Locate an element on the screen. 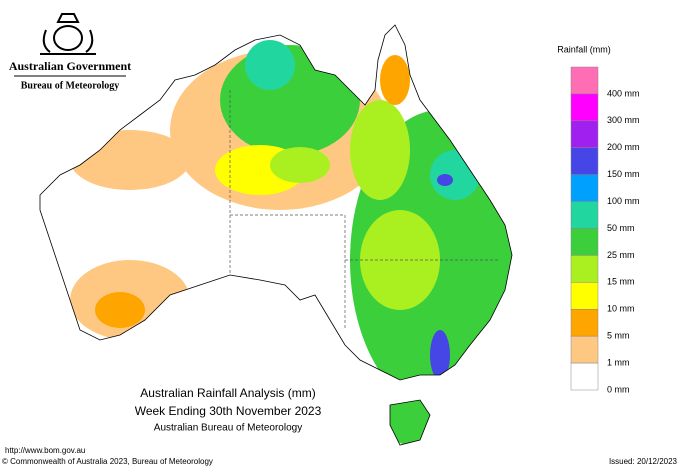 Image resolution: width=680 pixels, height=472 pixels. agency-name: Bureau of Meteorology is located at coordinates (70, 85).